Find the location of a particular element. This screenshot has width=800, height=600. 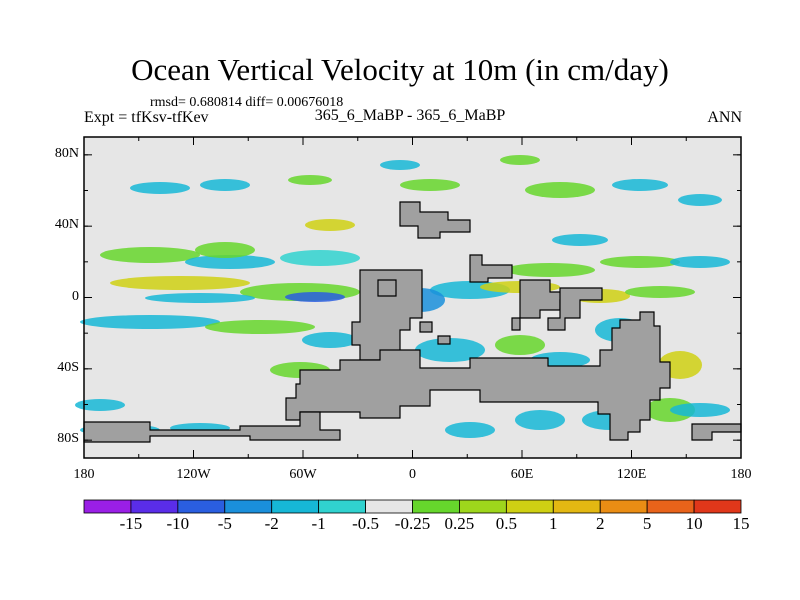

colorbar-label: 10 is located at coordinates (694, 523).